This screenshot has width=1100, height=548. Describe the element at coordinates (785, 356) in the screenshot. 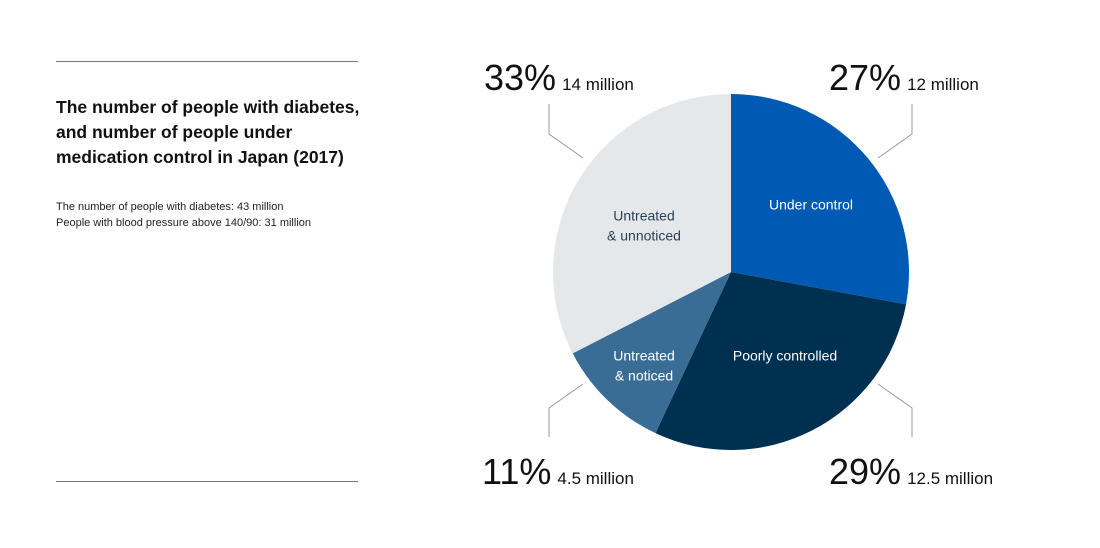

I see `slice-label-1-line-0: Poorly controlled` at that location.